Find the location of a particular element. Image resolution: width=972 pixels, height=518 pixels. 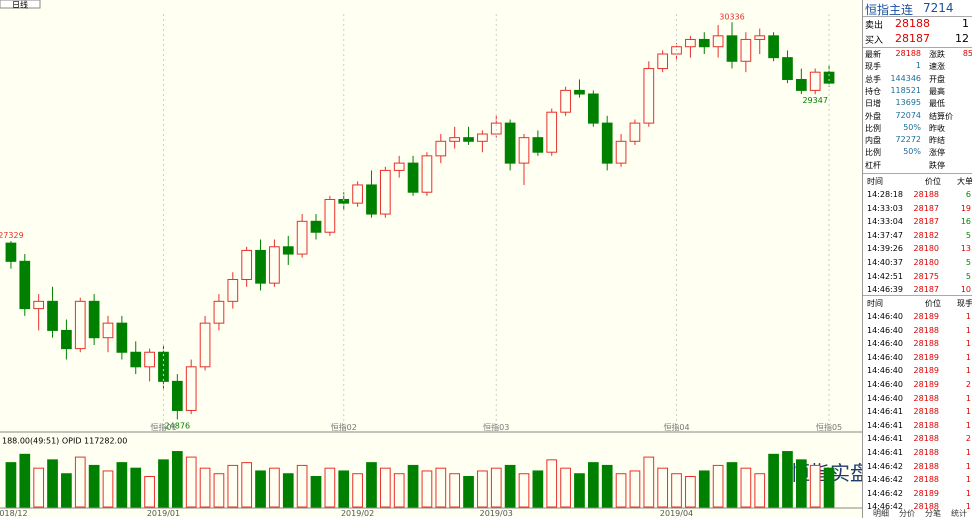

book-price: 28188 is located at coordinates (912, 23).